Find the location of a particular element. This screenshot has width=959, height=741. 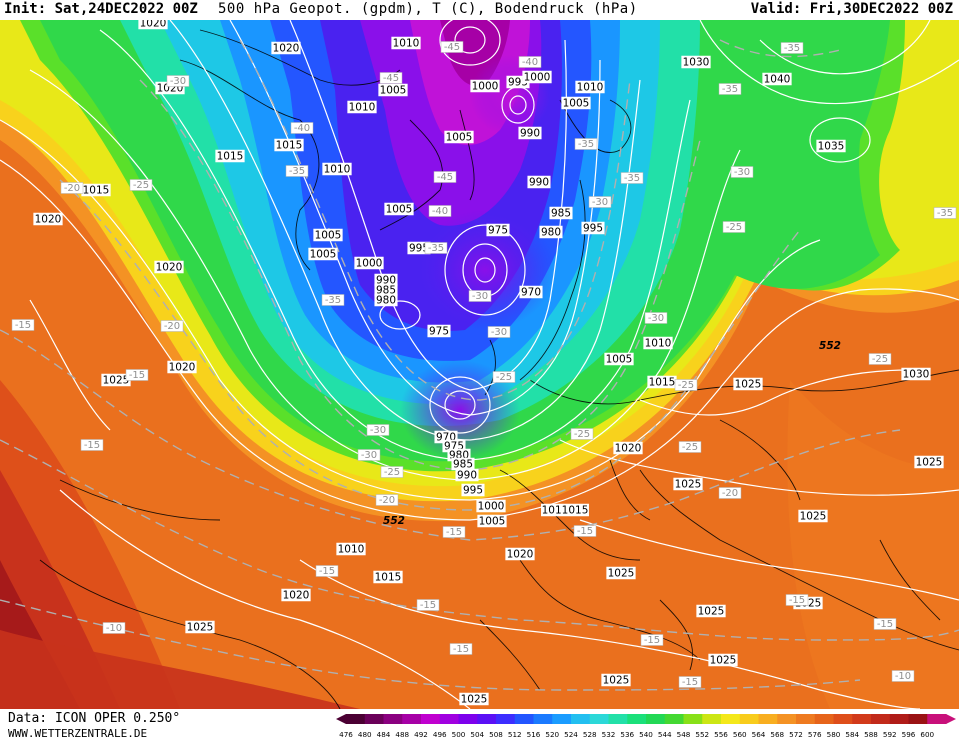

svg-text: -25 is located at coordinates (504, 377).